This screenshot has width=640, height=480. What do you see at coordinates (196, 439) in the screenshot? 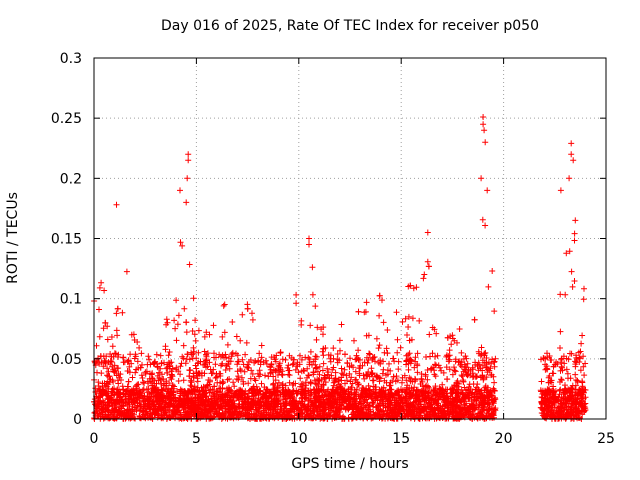
I see `x-tick-label: 5` at bounding box center [196, 439].